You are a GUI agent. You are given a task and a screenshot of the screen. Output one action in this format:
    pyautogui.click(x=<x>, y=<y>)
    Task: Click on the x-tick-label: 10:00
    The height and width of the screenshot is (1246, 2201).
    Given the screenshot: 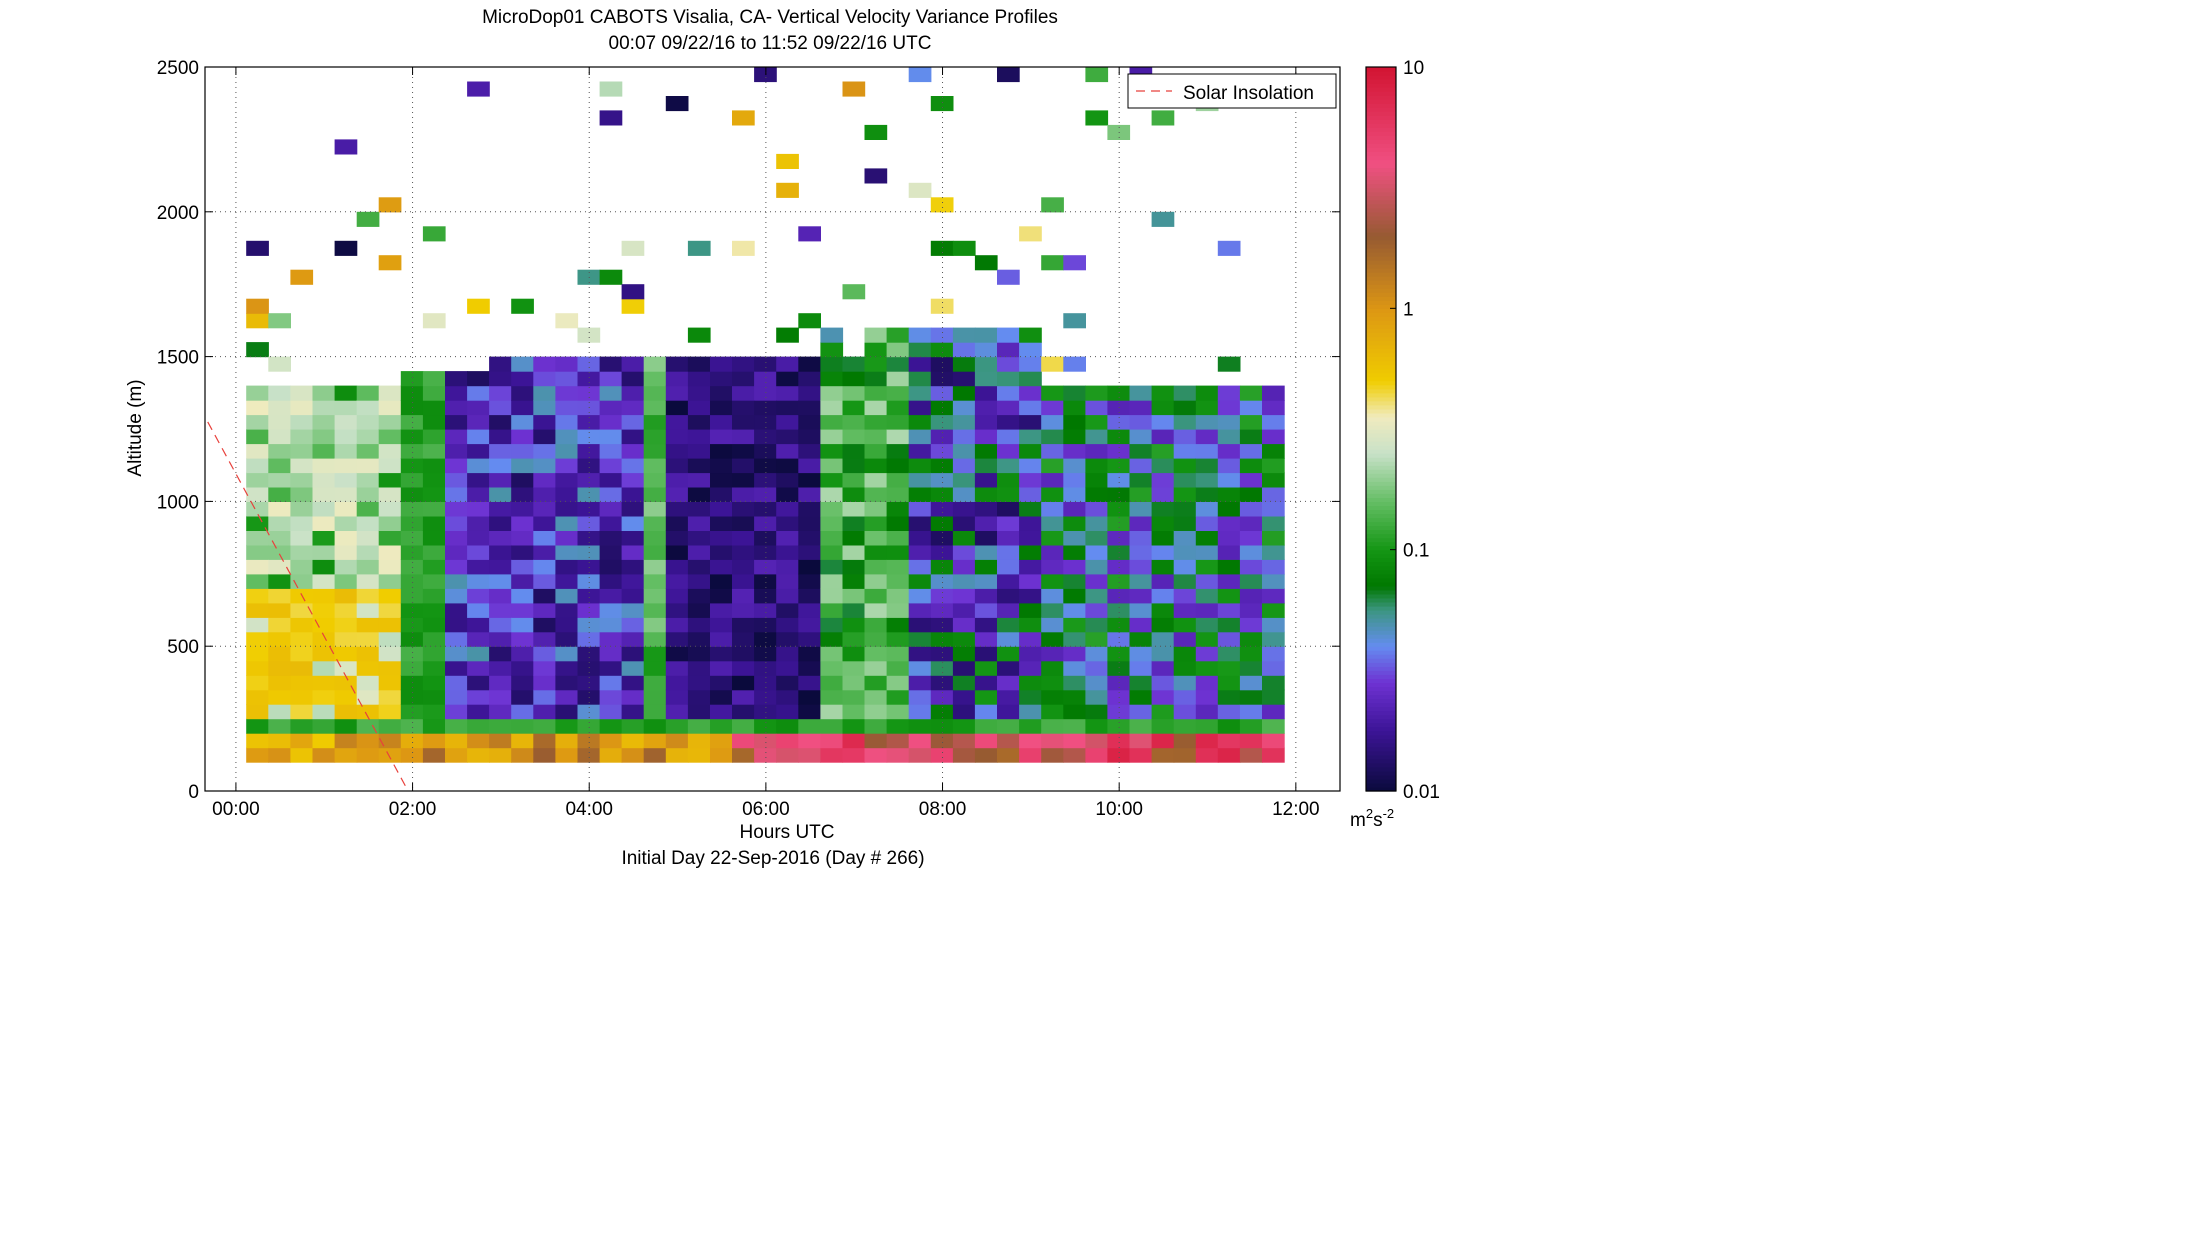 What is the action you would take?
    pyautogui.click(x=1119, y=809)
    